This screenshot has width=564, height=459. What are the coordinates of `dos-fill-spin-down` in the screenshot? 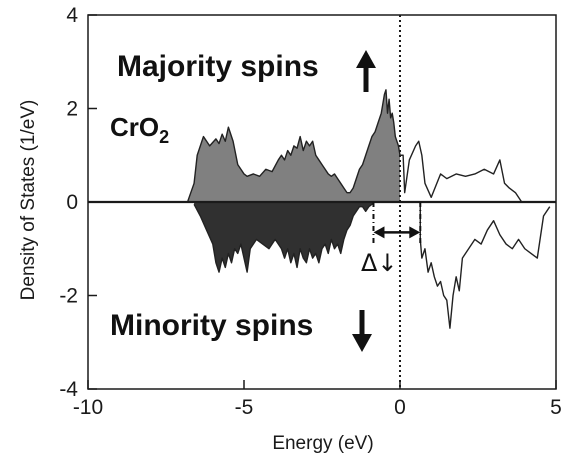 It's located at (284, 237).